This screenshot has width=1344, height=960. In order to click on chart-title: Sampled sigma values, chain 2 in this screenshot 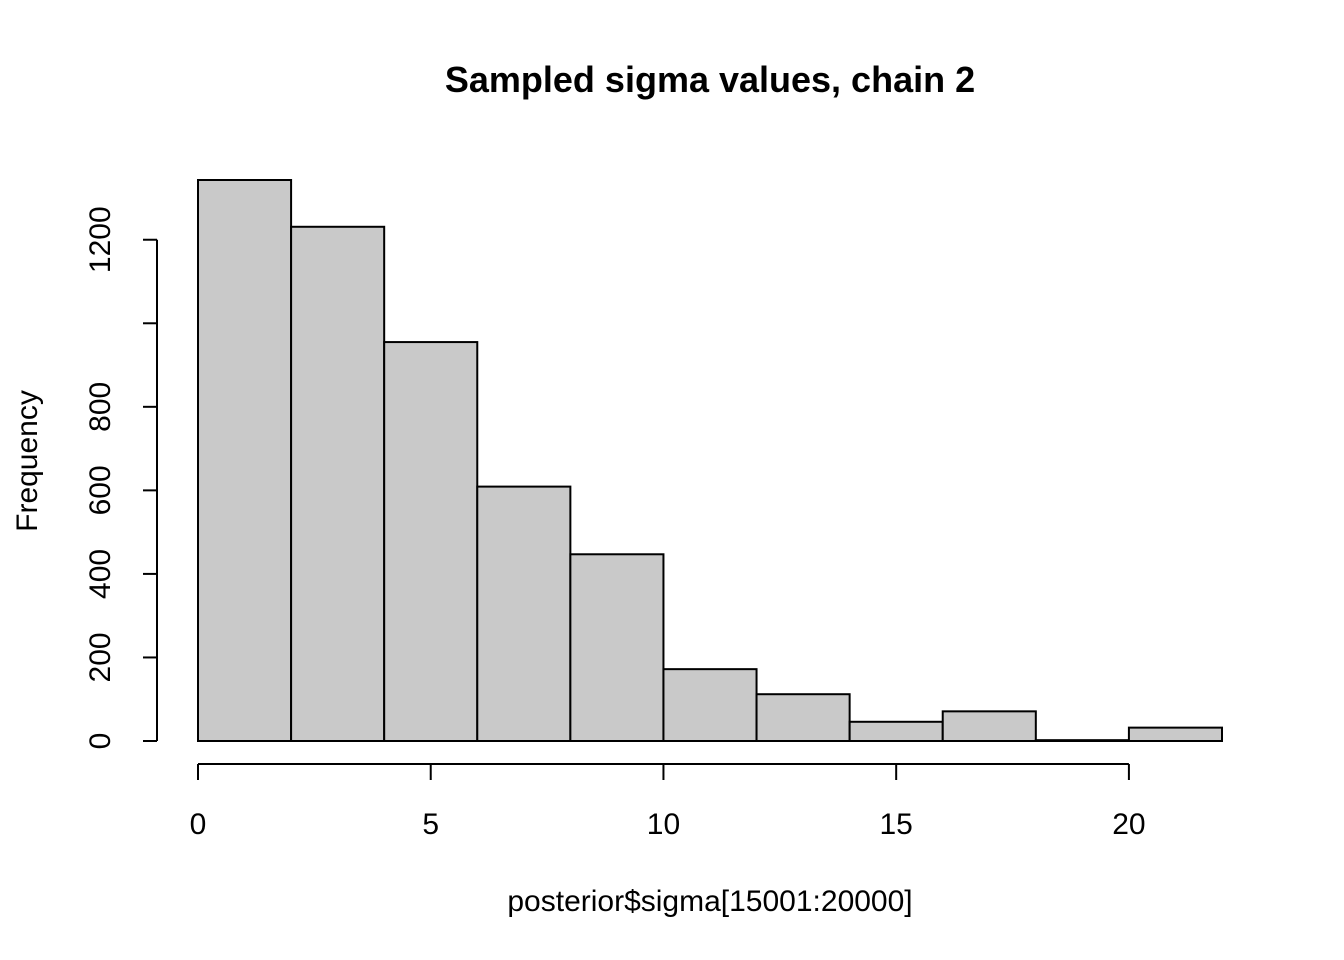, I will do `click(710, 79)`.